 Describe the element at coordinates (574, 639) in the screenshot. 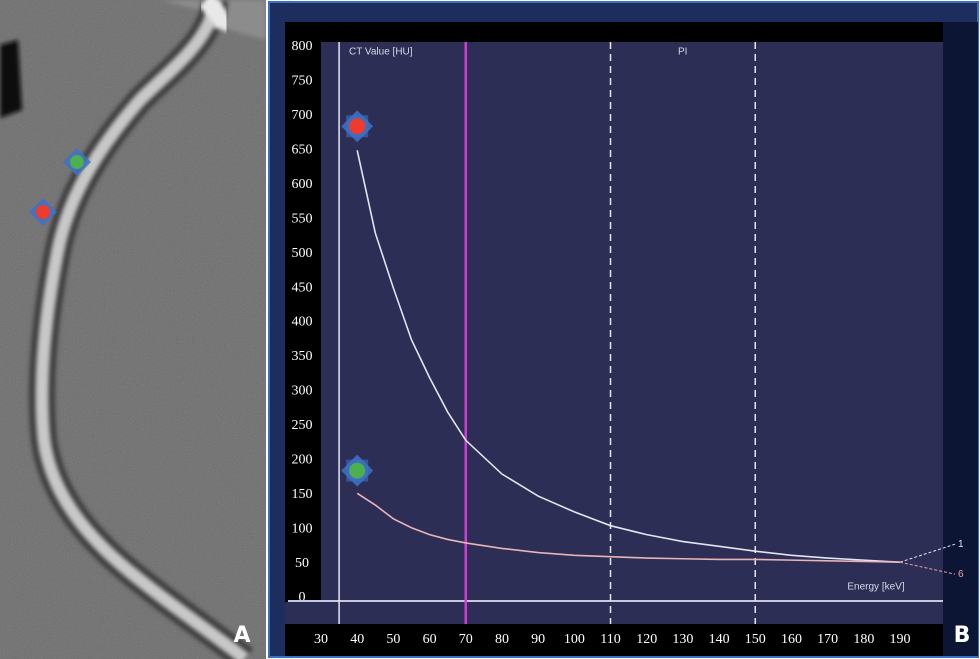

I see `x-tick-label: 100` at that location.